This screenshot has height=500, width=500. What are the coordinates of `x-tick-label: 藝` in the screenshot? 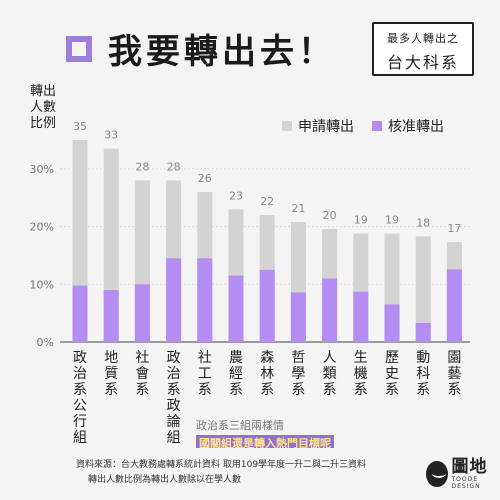 It's located at (454, 374).